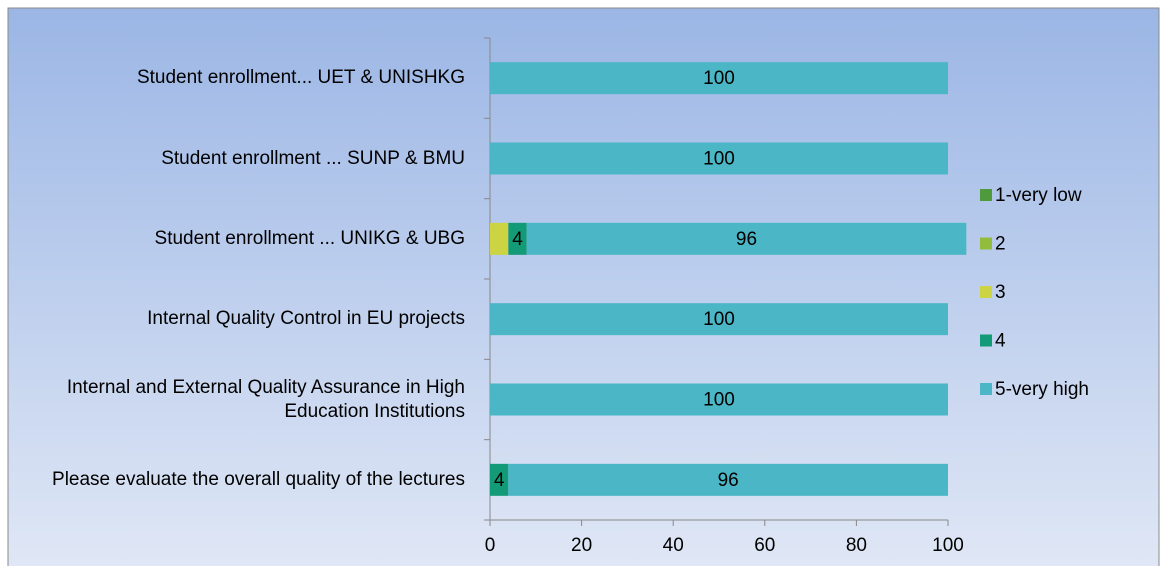 The image size is (1167, 566). What do you see at coordinates (490, 545) in the screenshot?
I see `x-tick-label: 0` at bounding box center [490, 545].